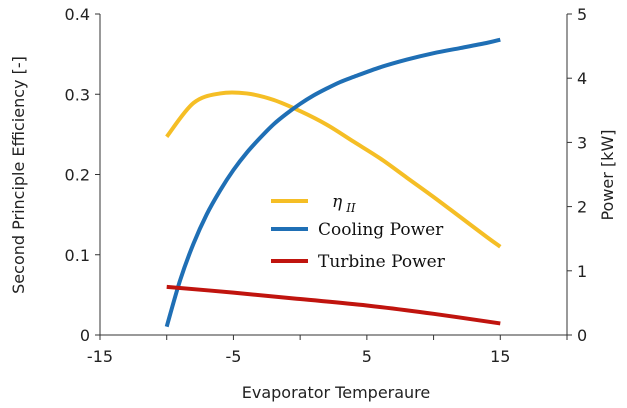 Image resolution: width=627 pixels, height=408 pixels. Describe the element at coordinates (18, 175) in the screenshot. I see `y-left-axis-title: Second Principle Efficiency [-]` at that location.